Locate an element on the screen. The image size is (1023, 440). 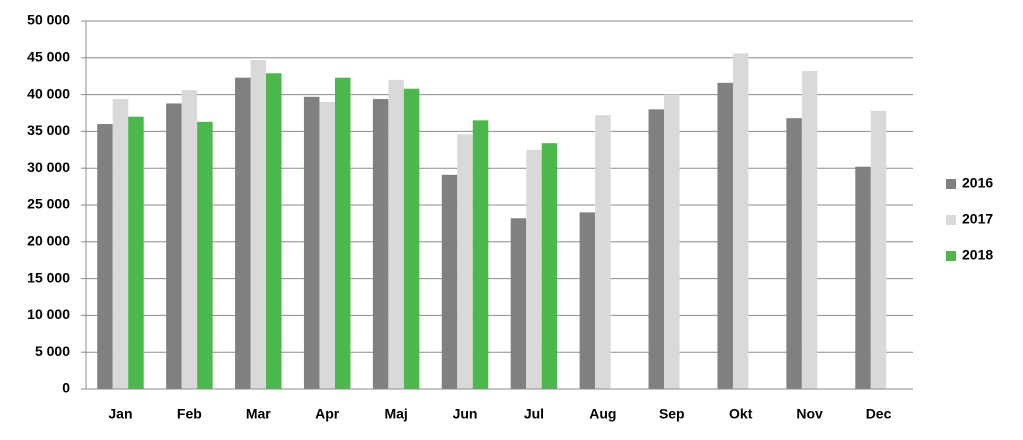
y-tick-label: 25 000 is located at coordinates (48, 204).